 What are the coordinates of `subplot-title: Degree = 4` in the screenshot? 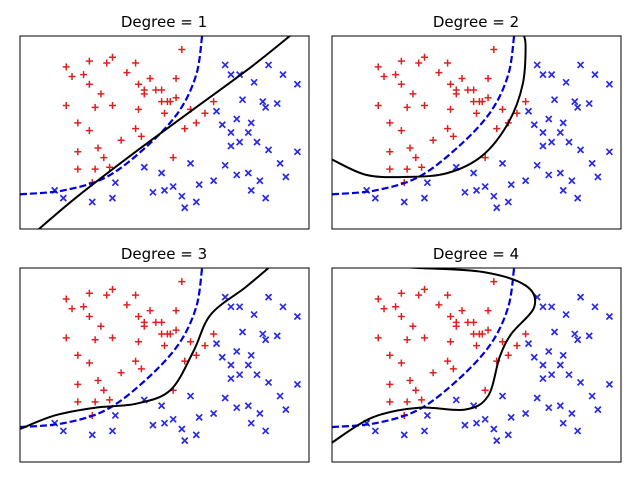 It's located at (476, 254).